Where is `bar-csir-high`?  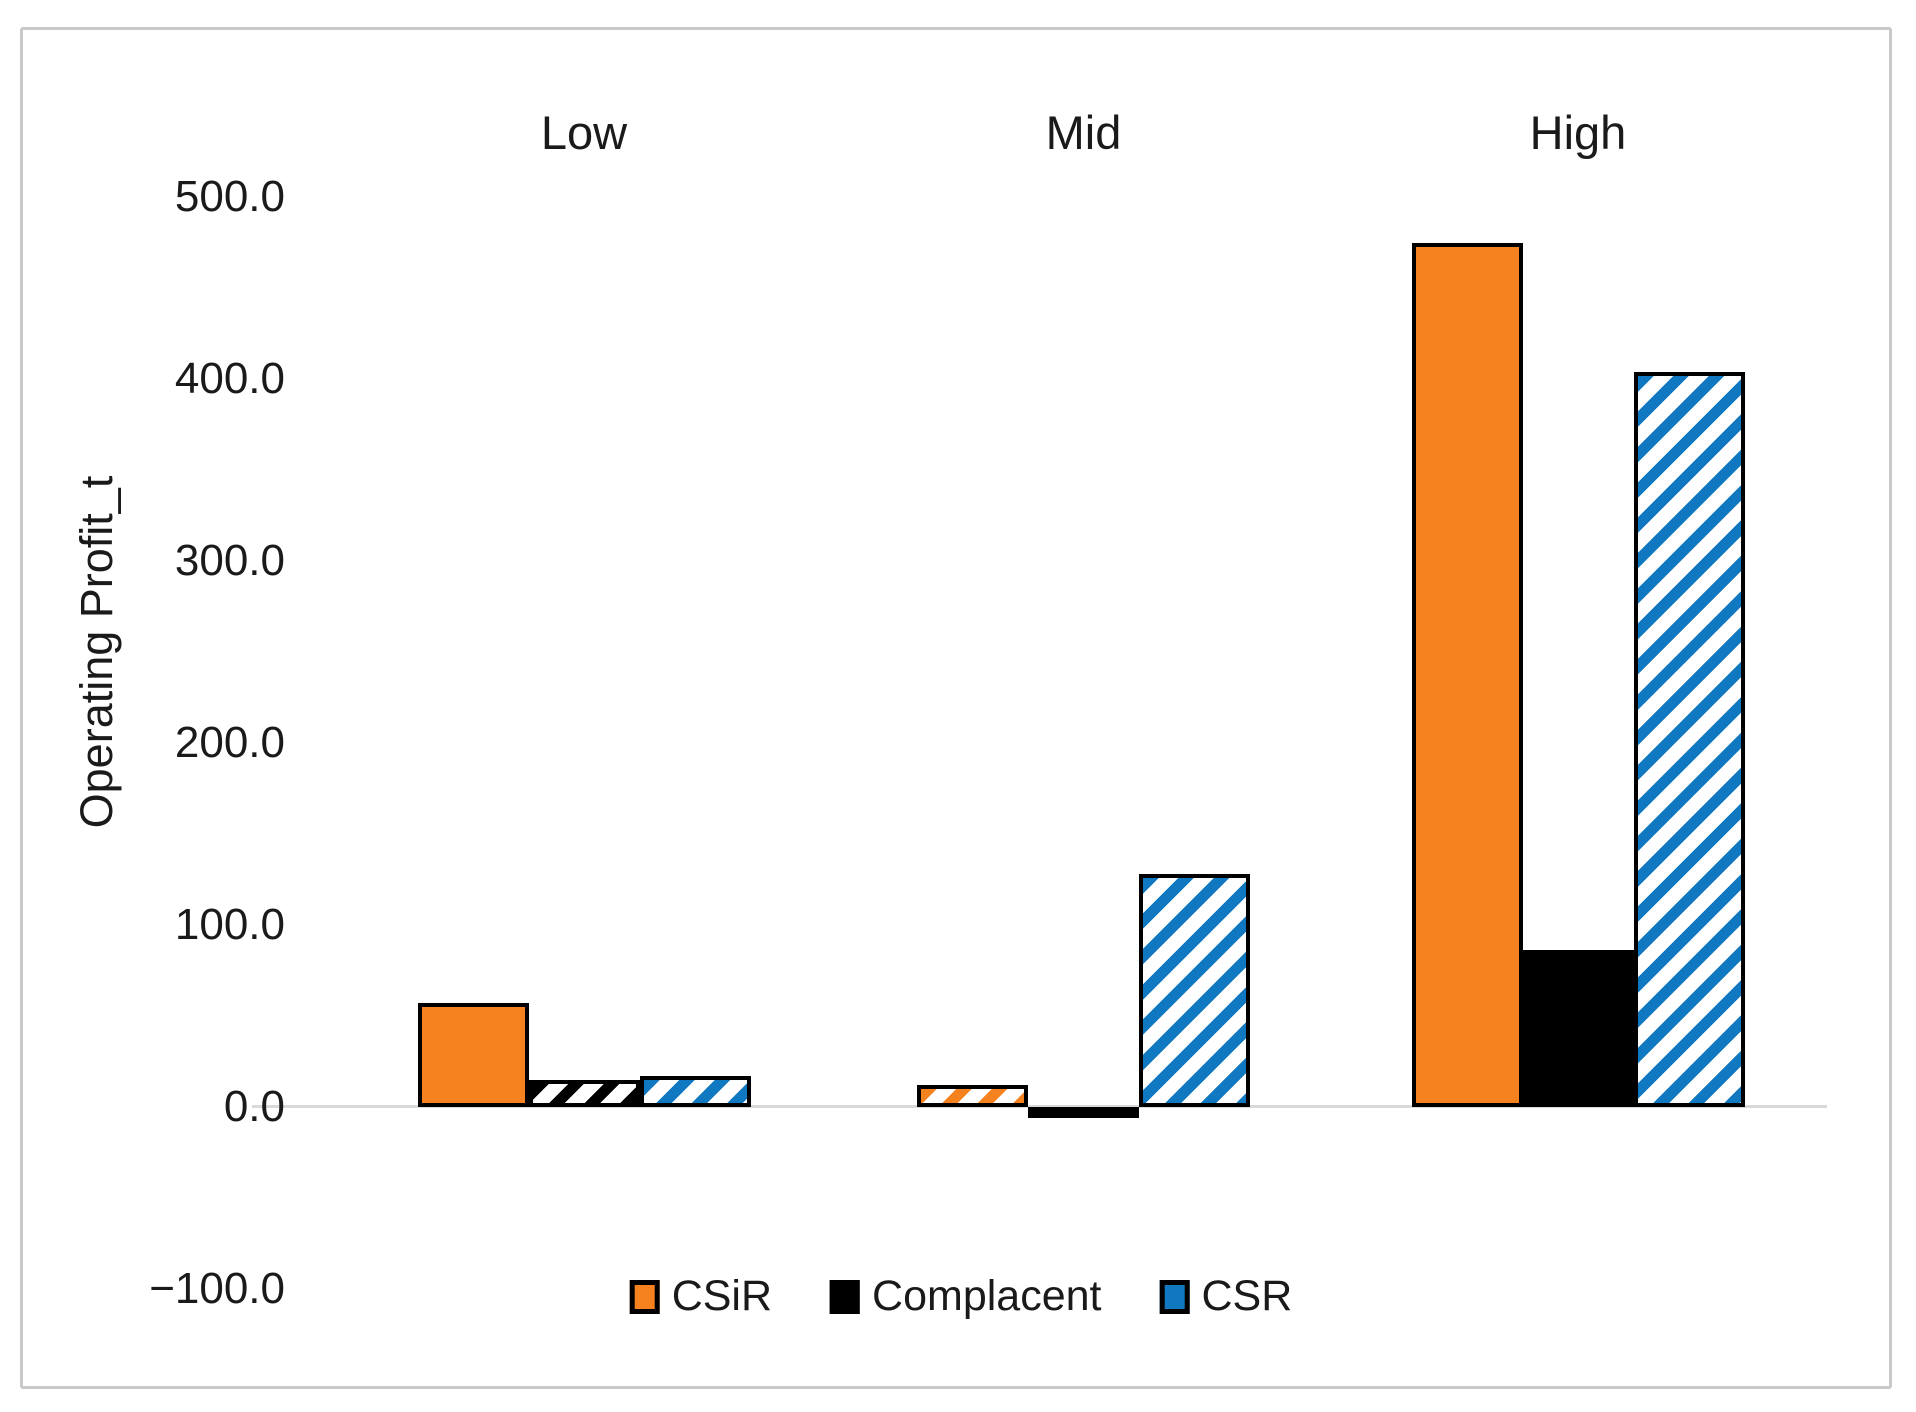
bar-csir-high is located at coordinates (1467, 674).